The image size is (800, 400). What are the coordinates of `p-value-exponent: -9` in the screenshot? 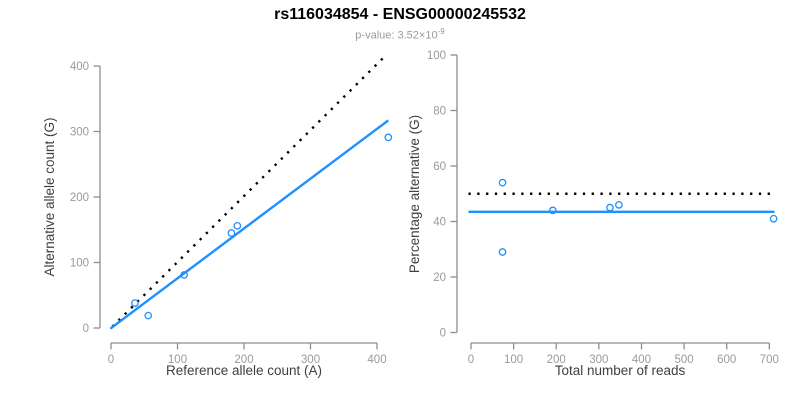 It's located at (441, 31).